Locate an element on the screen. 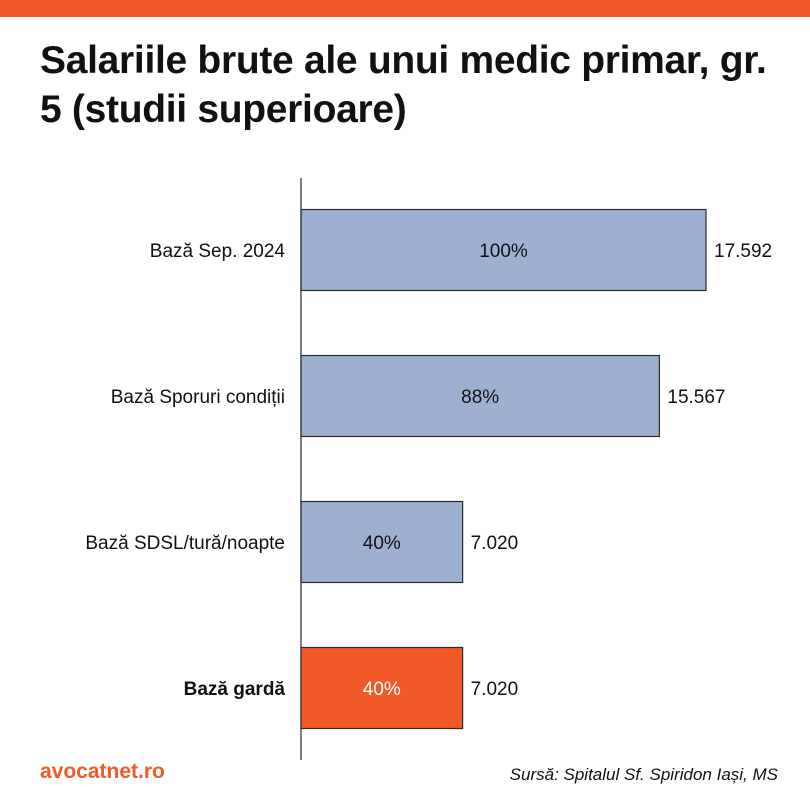  percent-label-2: 40% is located at coordinates (382, 543).